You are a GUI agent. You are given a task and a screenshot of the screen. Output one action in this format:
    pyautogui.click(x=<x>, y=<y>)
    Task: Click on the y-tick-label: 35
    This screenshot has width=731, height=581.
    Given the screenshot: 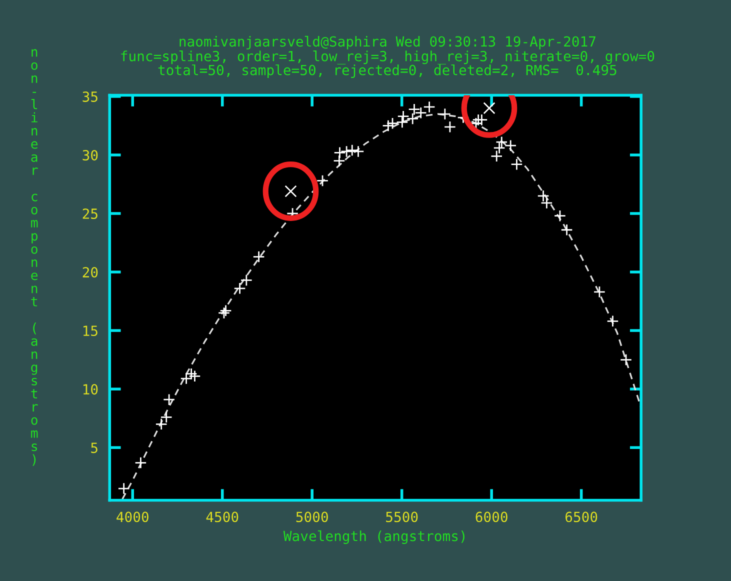 What is the action you would take?
    pyautogui.click(x=90, y=96)
    